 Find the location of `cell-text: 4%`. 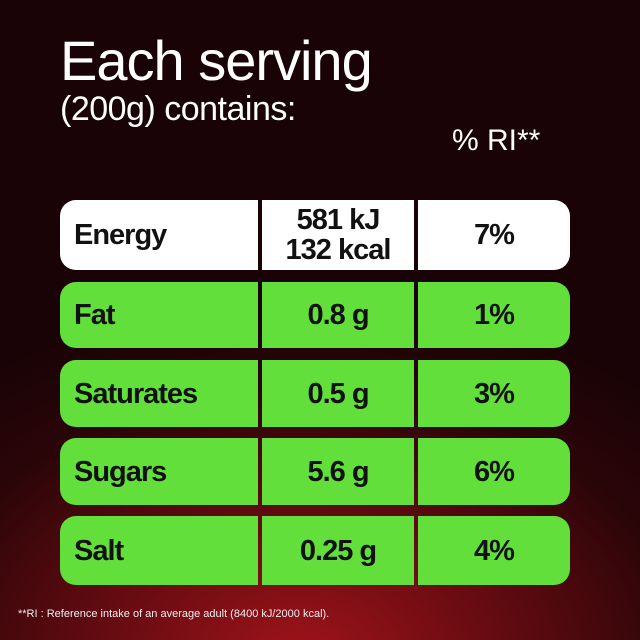

cell-text: 4% is located at coordinates (494, 550).